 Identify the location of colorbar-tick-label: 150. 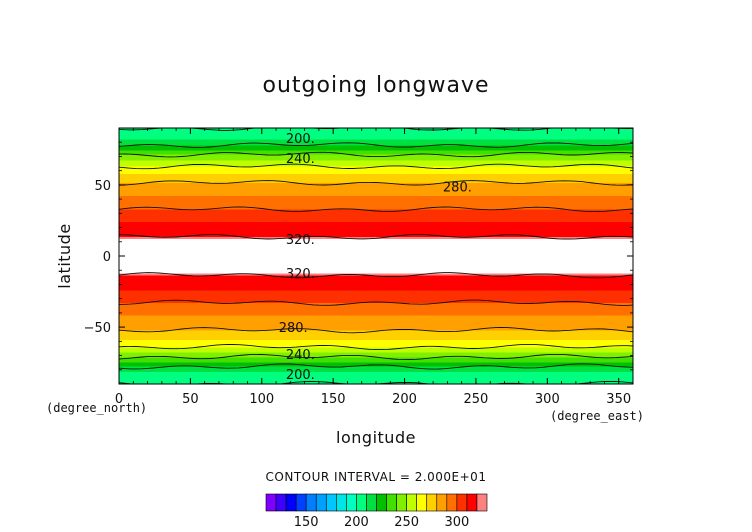
(306, 522).